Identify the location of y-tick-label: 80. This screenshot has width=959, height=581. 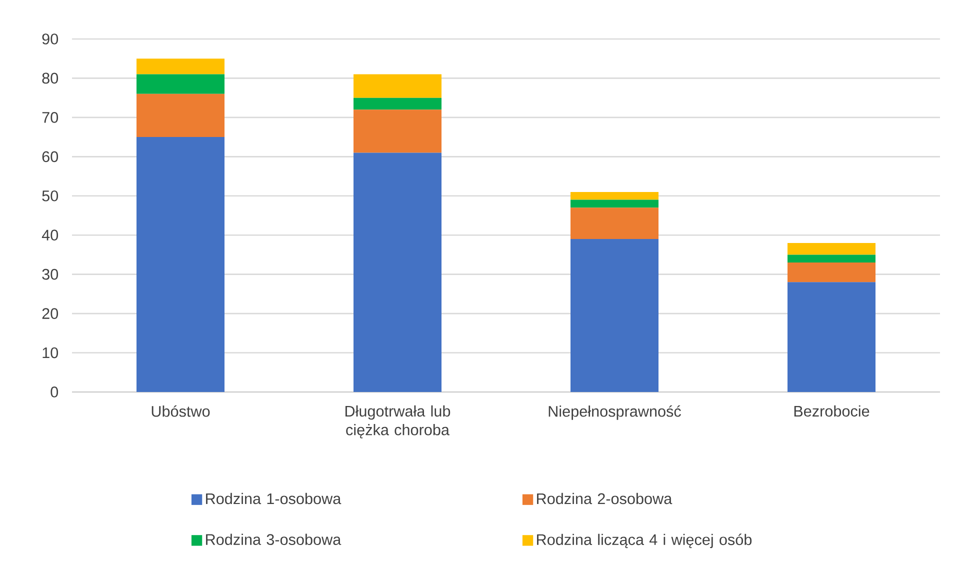
(50, 78).